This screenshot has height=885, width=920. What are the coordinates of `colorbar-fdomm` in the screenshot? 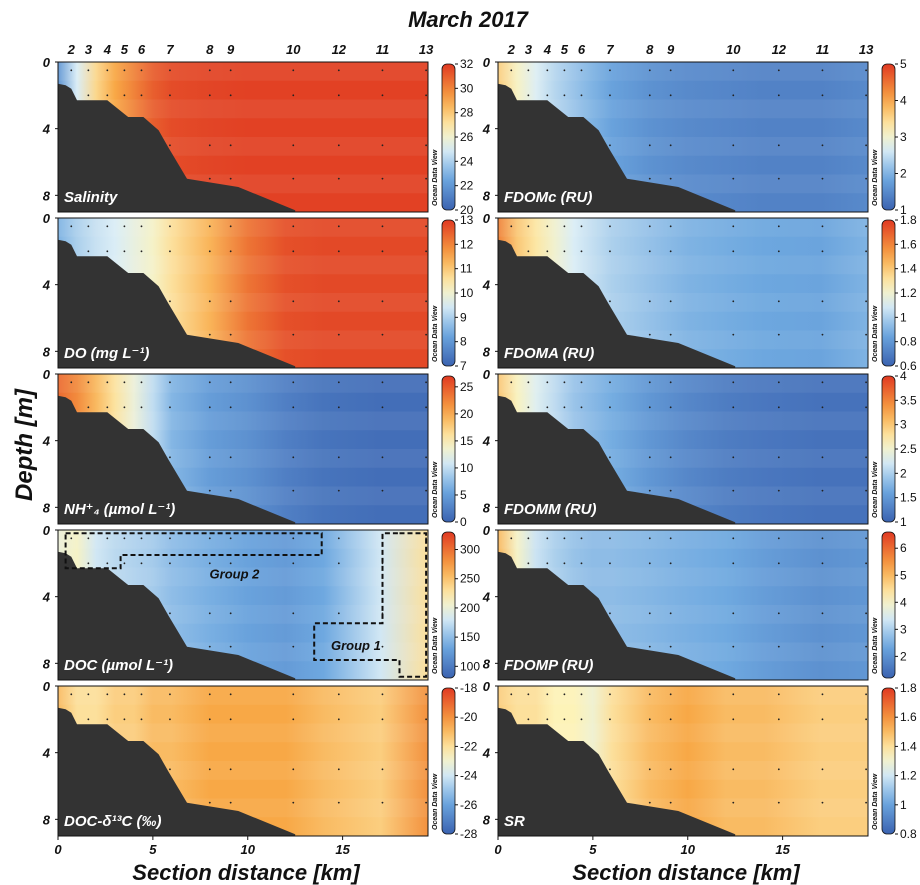 It's located at (888, 449).